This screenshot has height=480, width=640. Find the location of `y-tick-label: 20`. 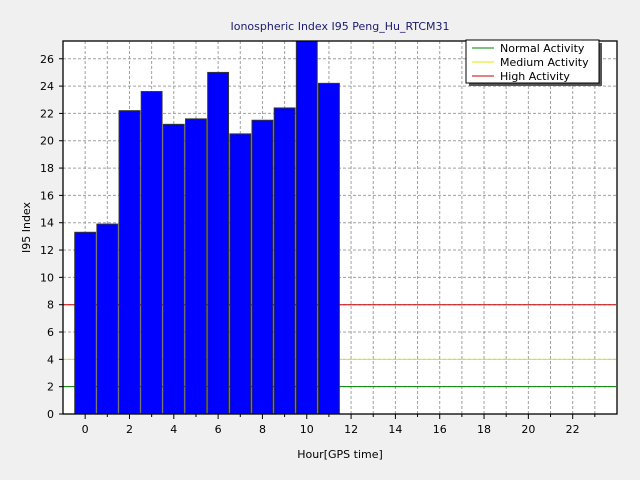

y-tick-label: 20 is located at coordinates (47, 141).